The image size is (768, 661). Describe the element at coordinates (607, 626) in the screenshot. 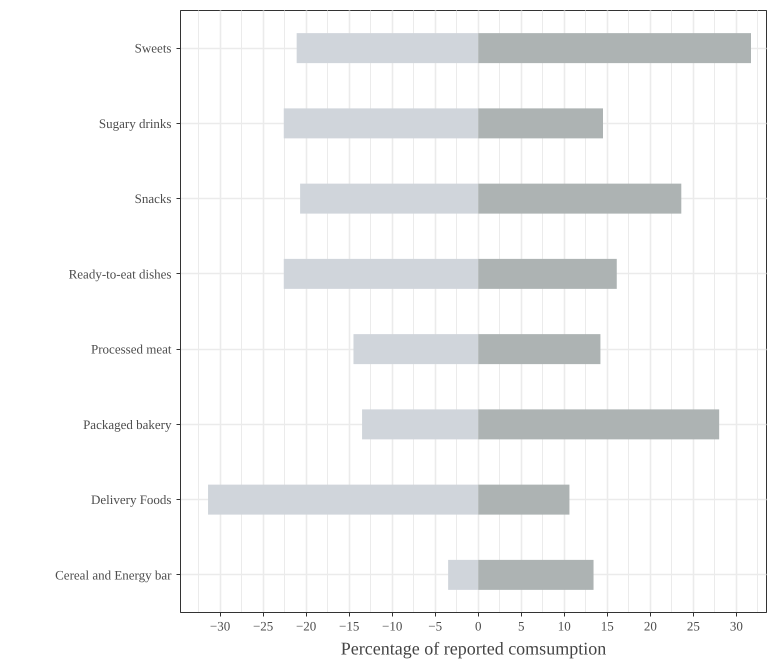

I see `x-tick-label: 15` at that location.